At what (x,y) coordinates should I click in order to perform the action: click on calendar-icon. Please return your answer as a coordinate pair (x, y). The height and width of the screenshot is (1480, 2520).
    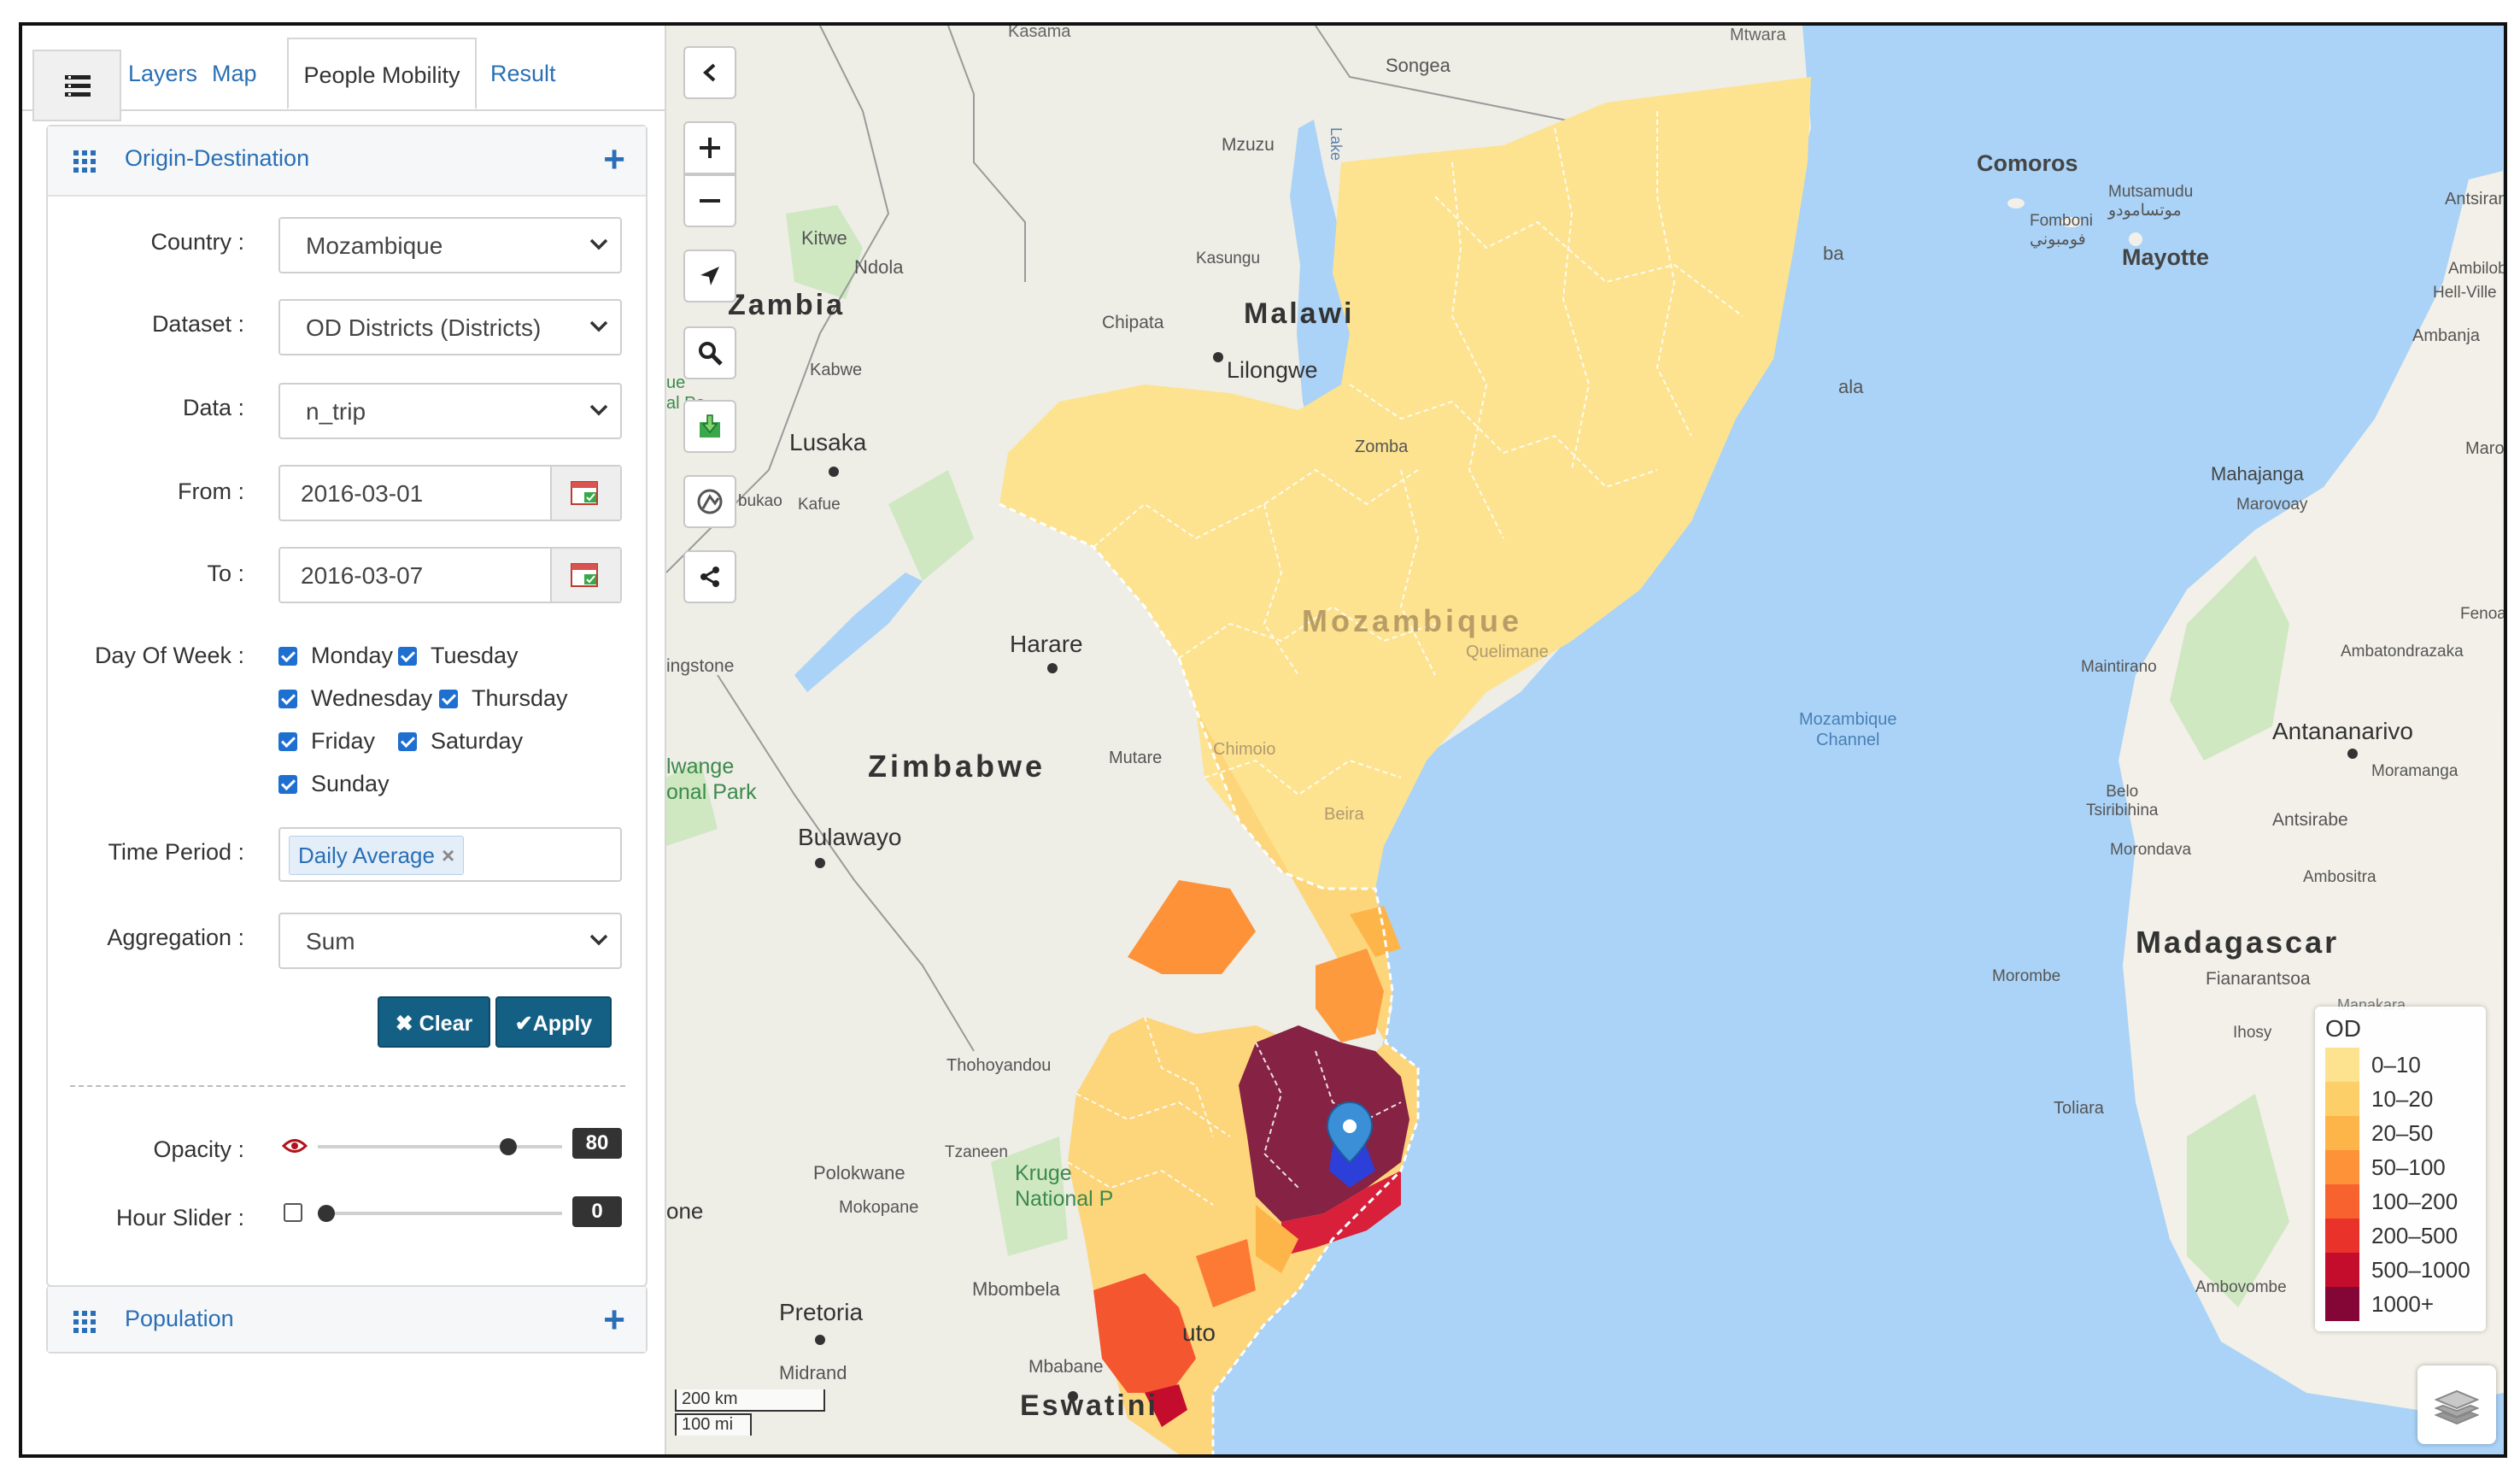
    Looking at the image, I should click on (584, 575).